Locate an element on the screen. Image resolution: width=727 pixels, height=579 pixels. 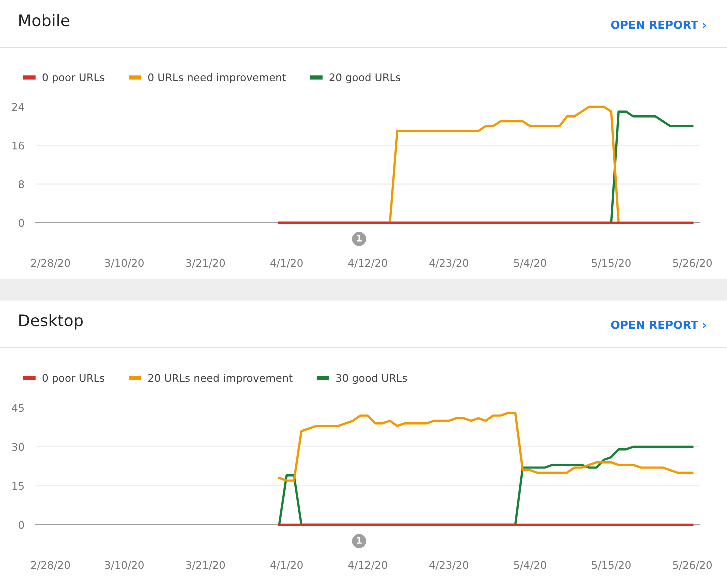
y-tick-label: 45 is located at coordinates (18, 408).